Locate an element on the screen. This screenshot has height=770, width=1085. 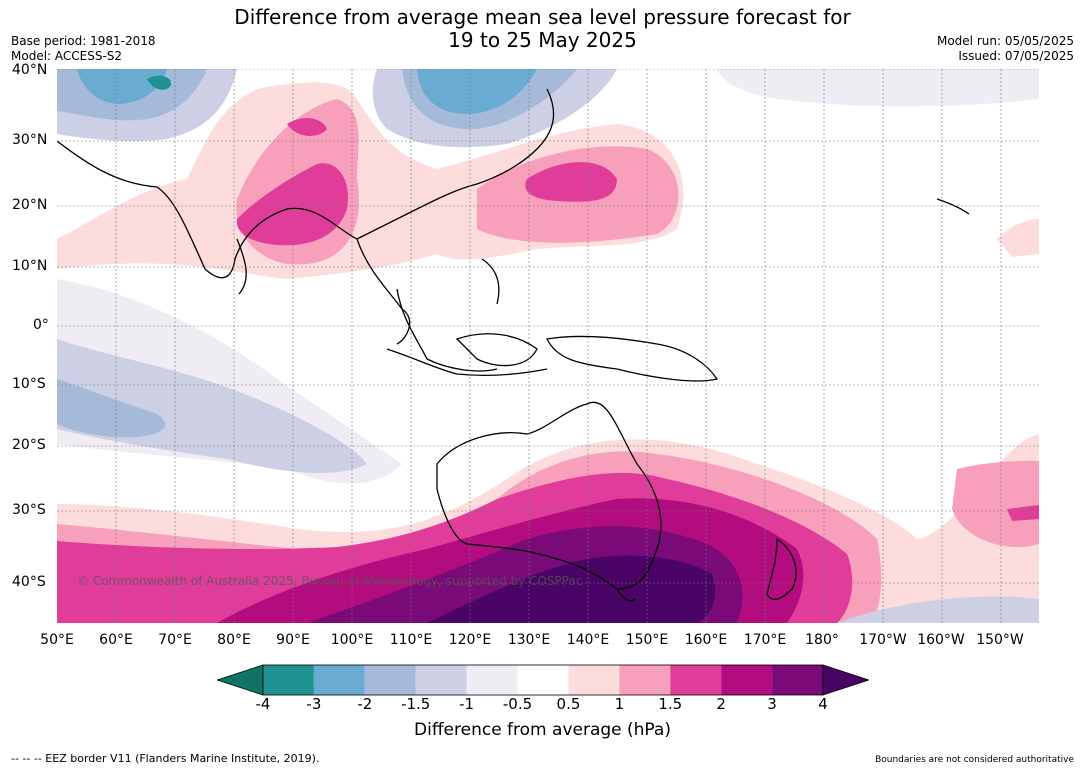
lon-label: 120°E is located at coordinates (470, 640).